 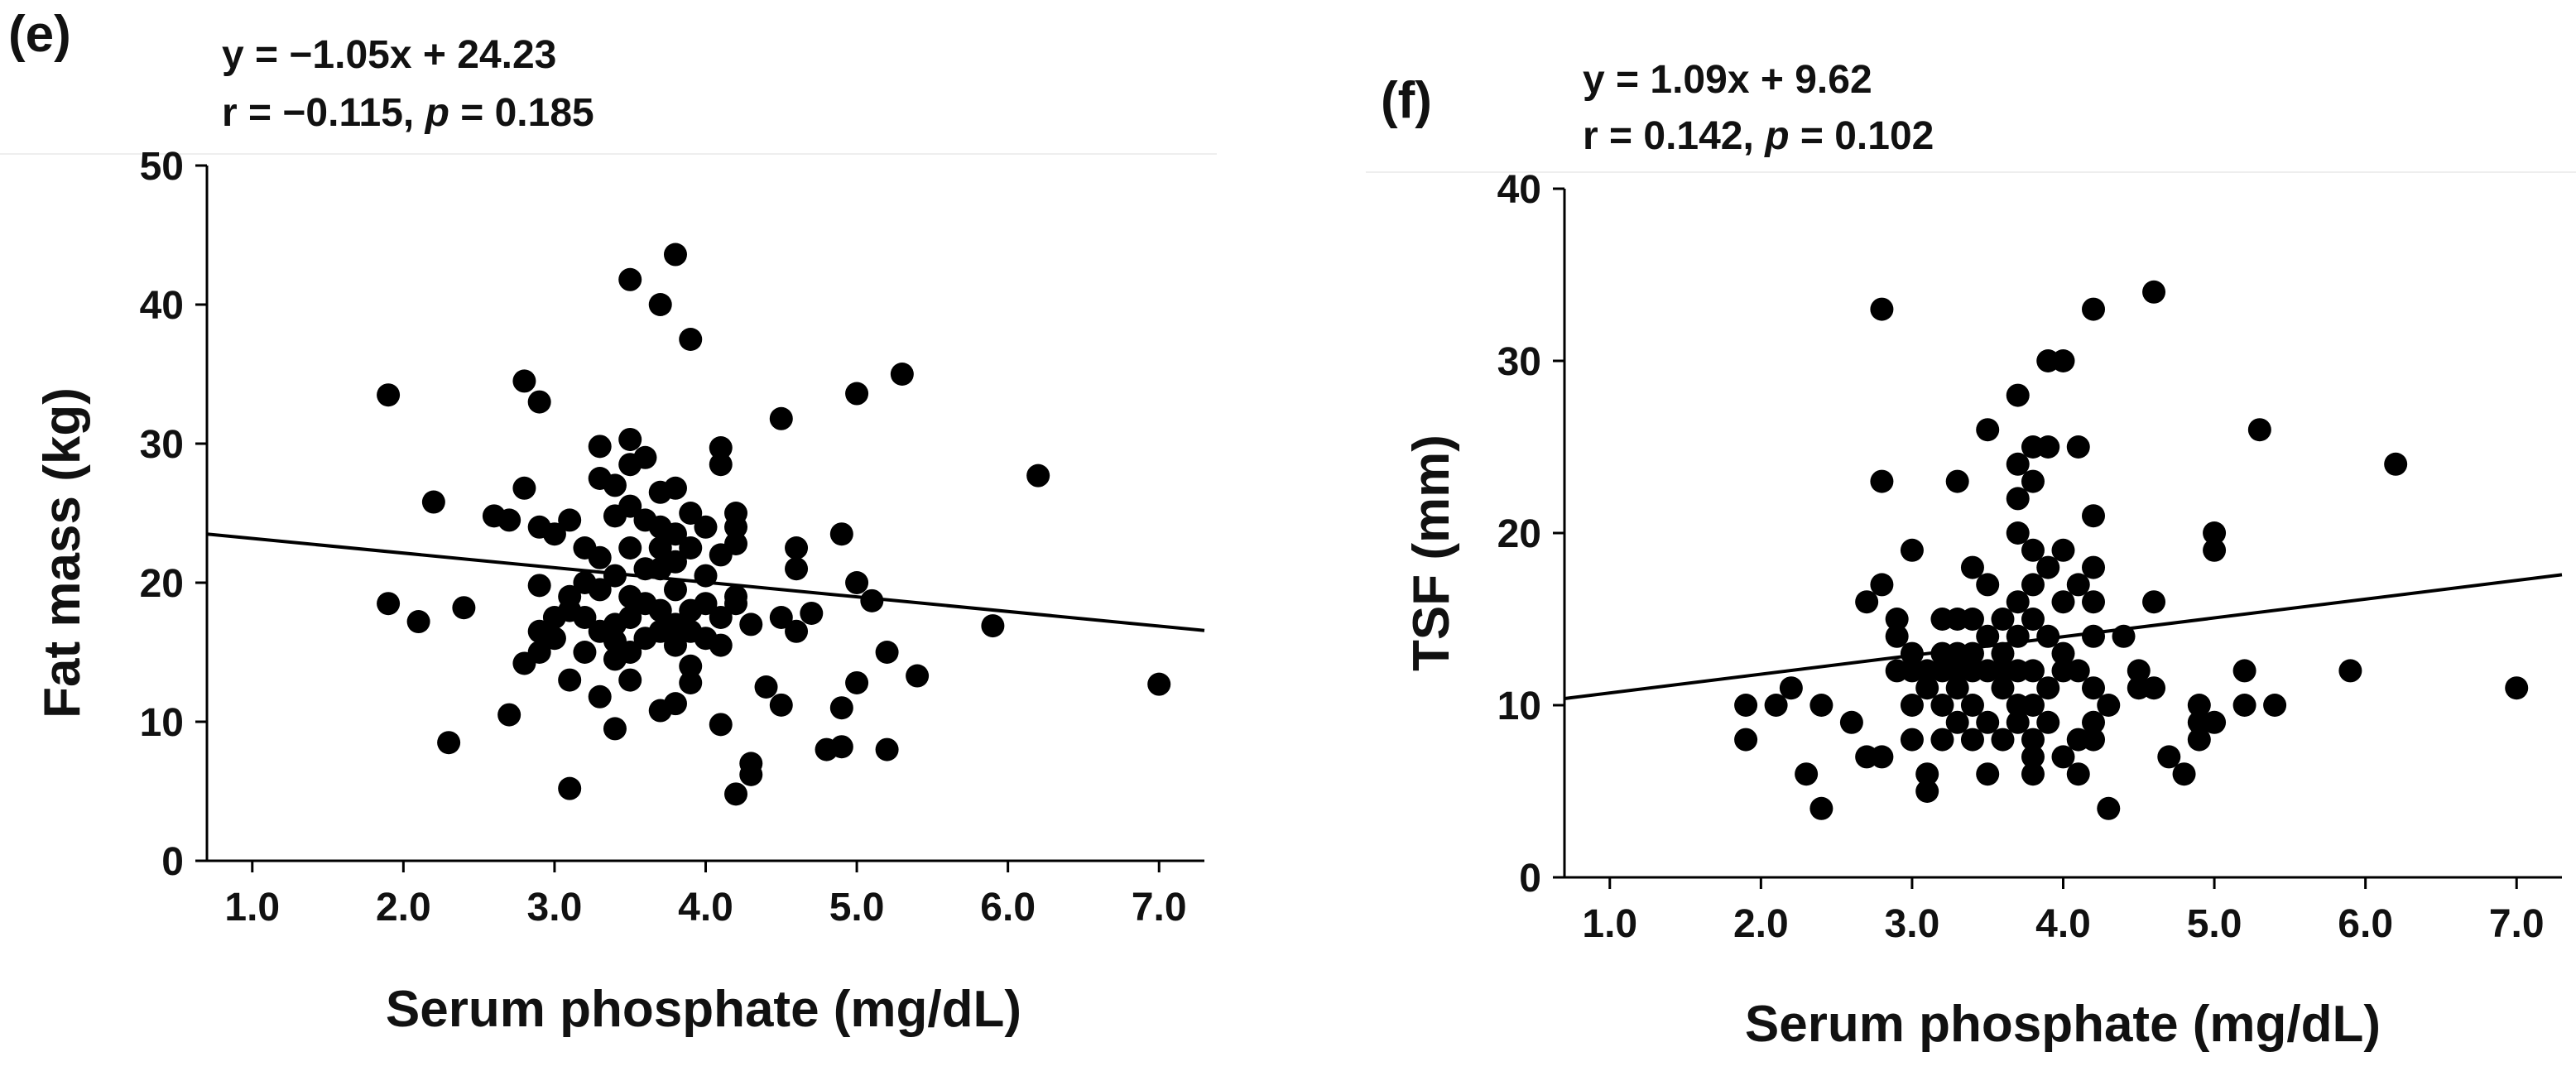 I want to click on x-tick-5-f: 6.0, so click(x=2365, y=912).